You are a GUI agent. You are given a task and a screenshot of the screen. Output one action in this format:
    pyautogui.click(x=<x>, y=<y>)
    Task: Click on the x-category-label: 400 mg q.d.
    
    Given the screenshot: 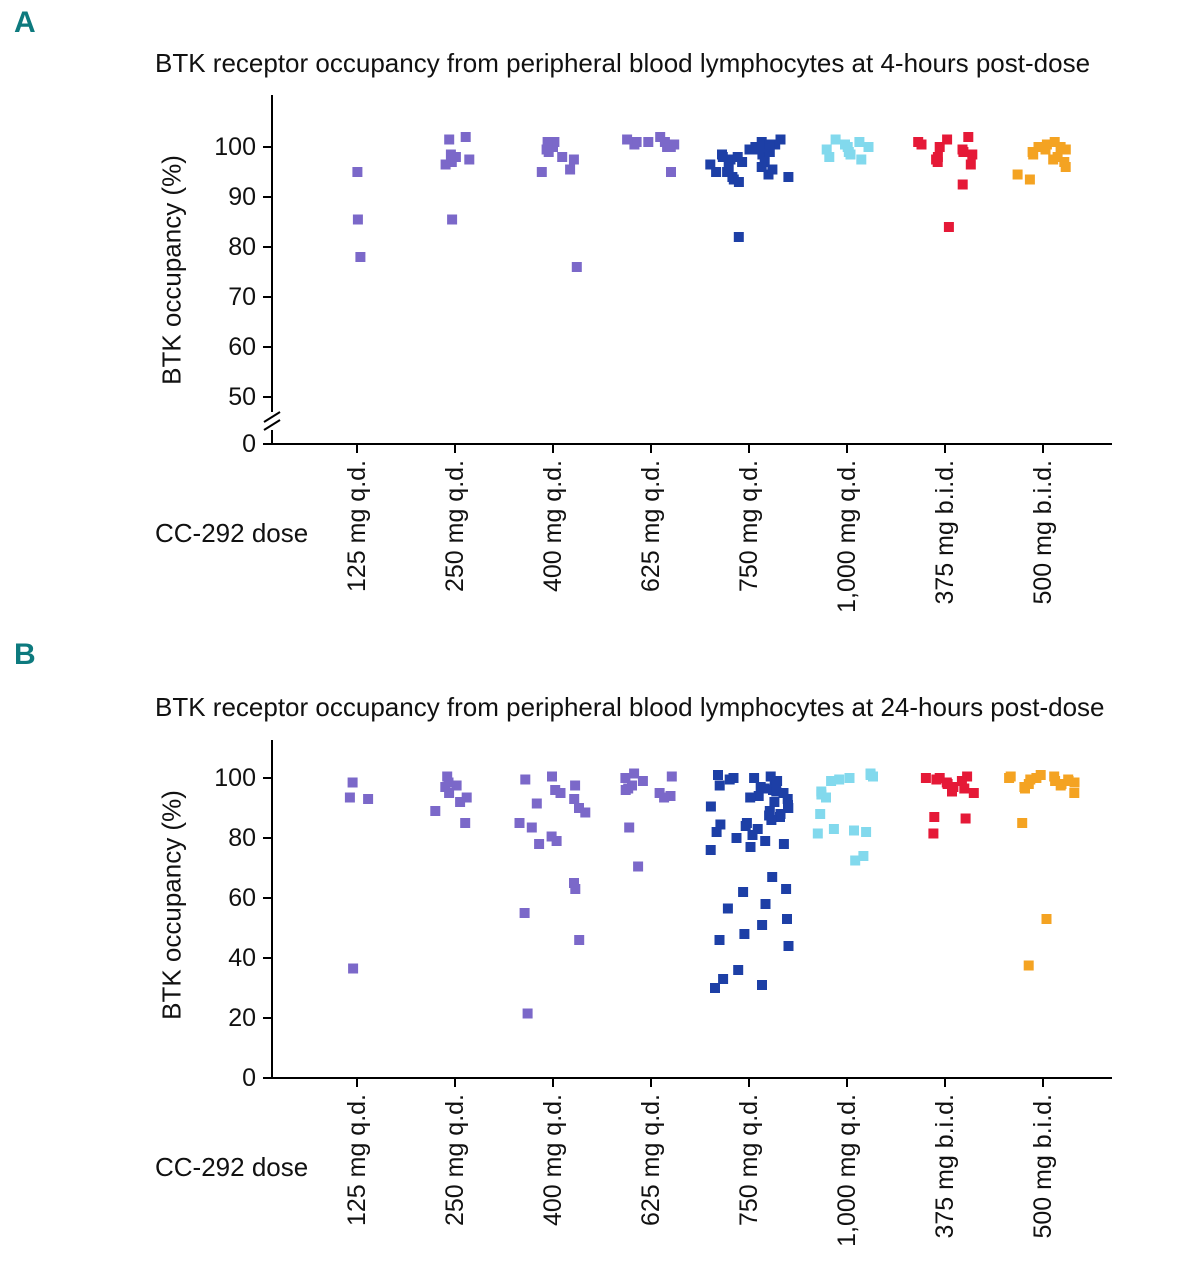 What is the action you would take?
    pyautogui.click(x=553, y=526)
    